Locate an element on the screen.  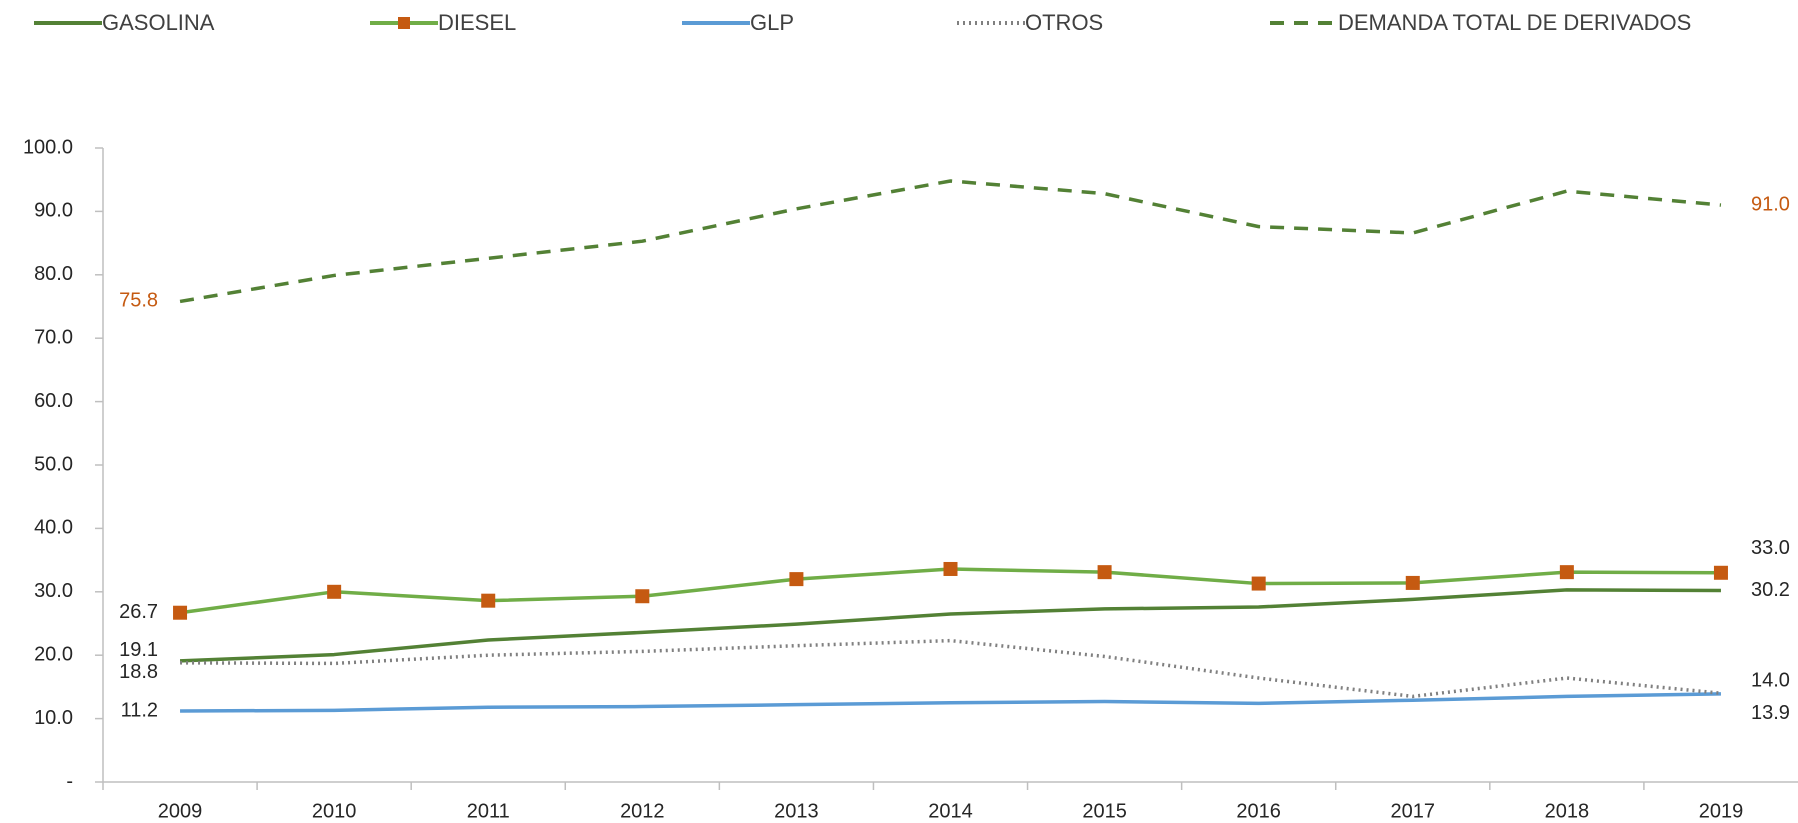
legend-label: OTROS is located at coordinates (1064, 22).